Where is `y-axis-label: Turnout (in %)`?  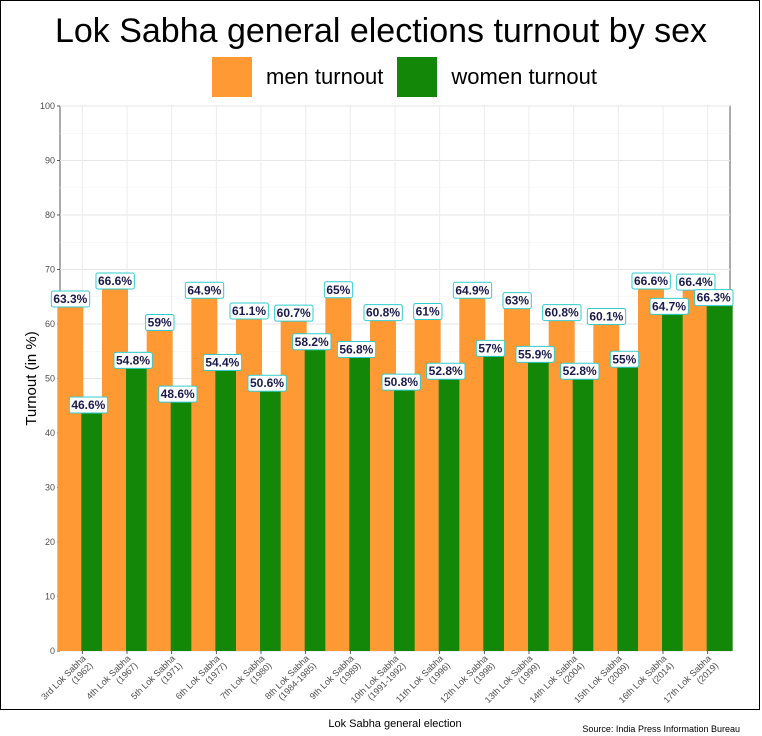
y-axis-label: Turnout (in %) is located at coordinates (31, 378).